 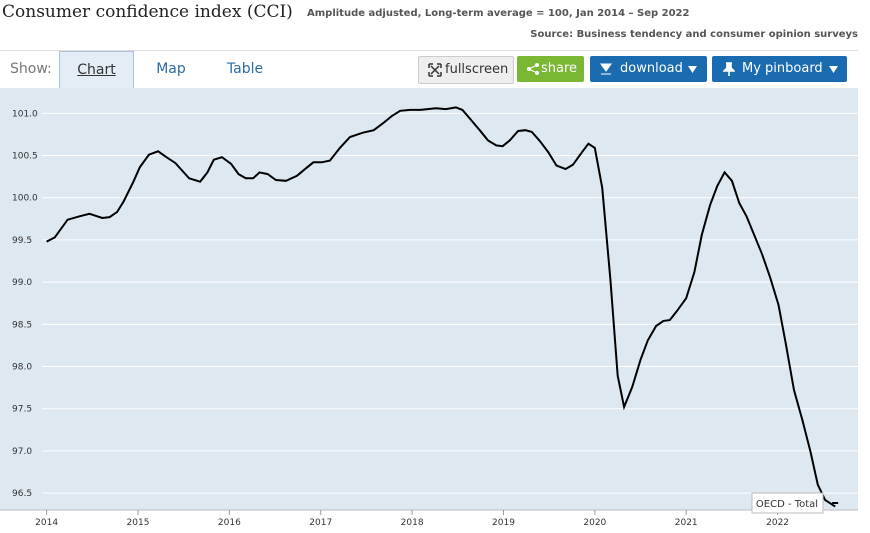 What do you see at coordinates (25, 199) in the screenshot?
I see `y-tick-label: 100.0` at bounding box center [25, 199].